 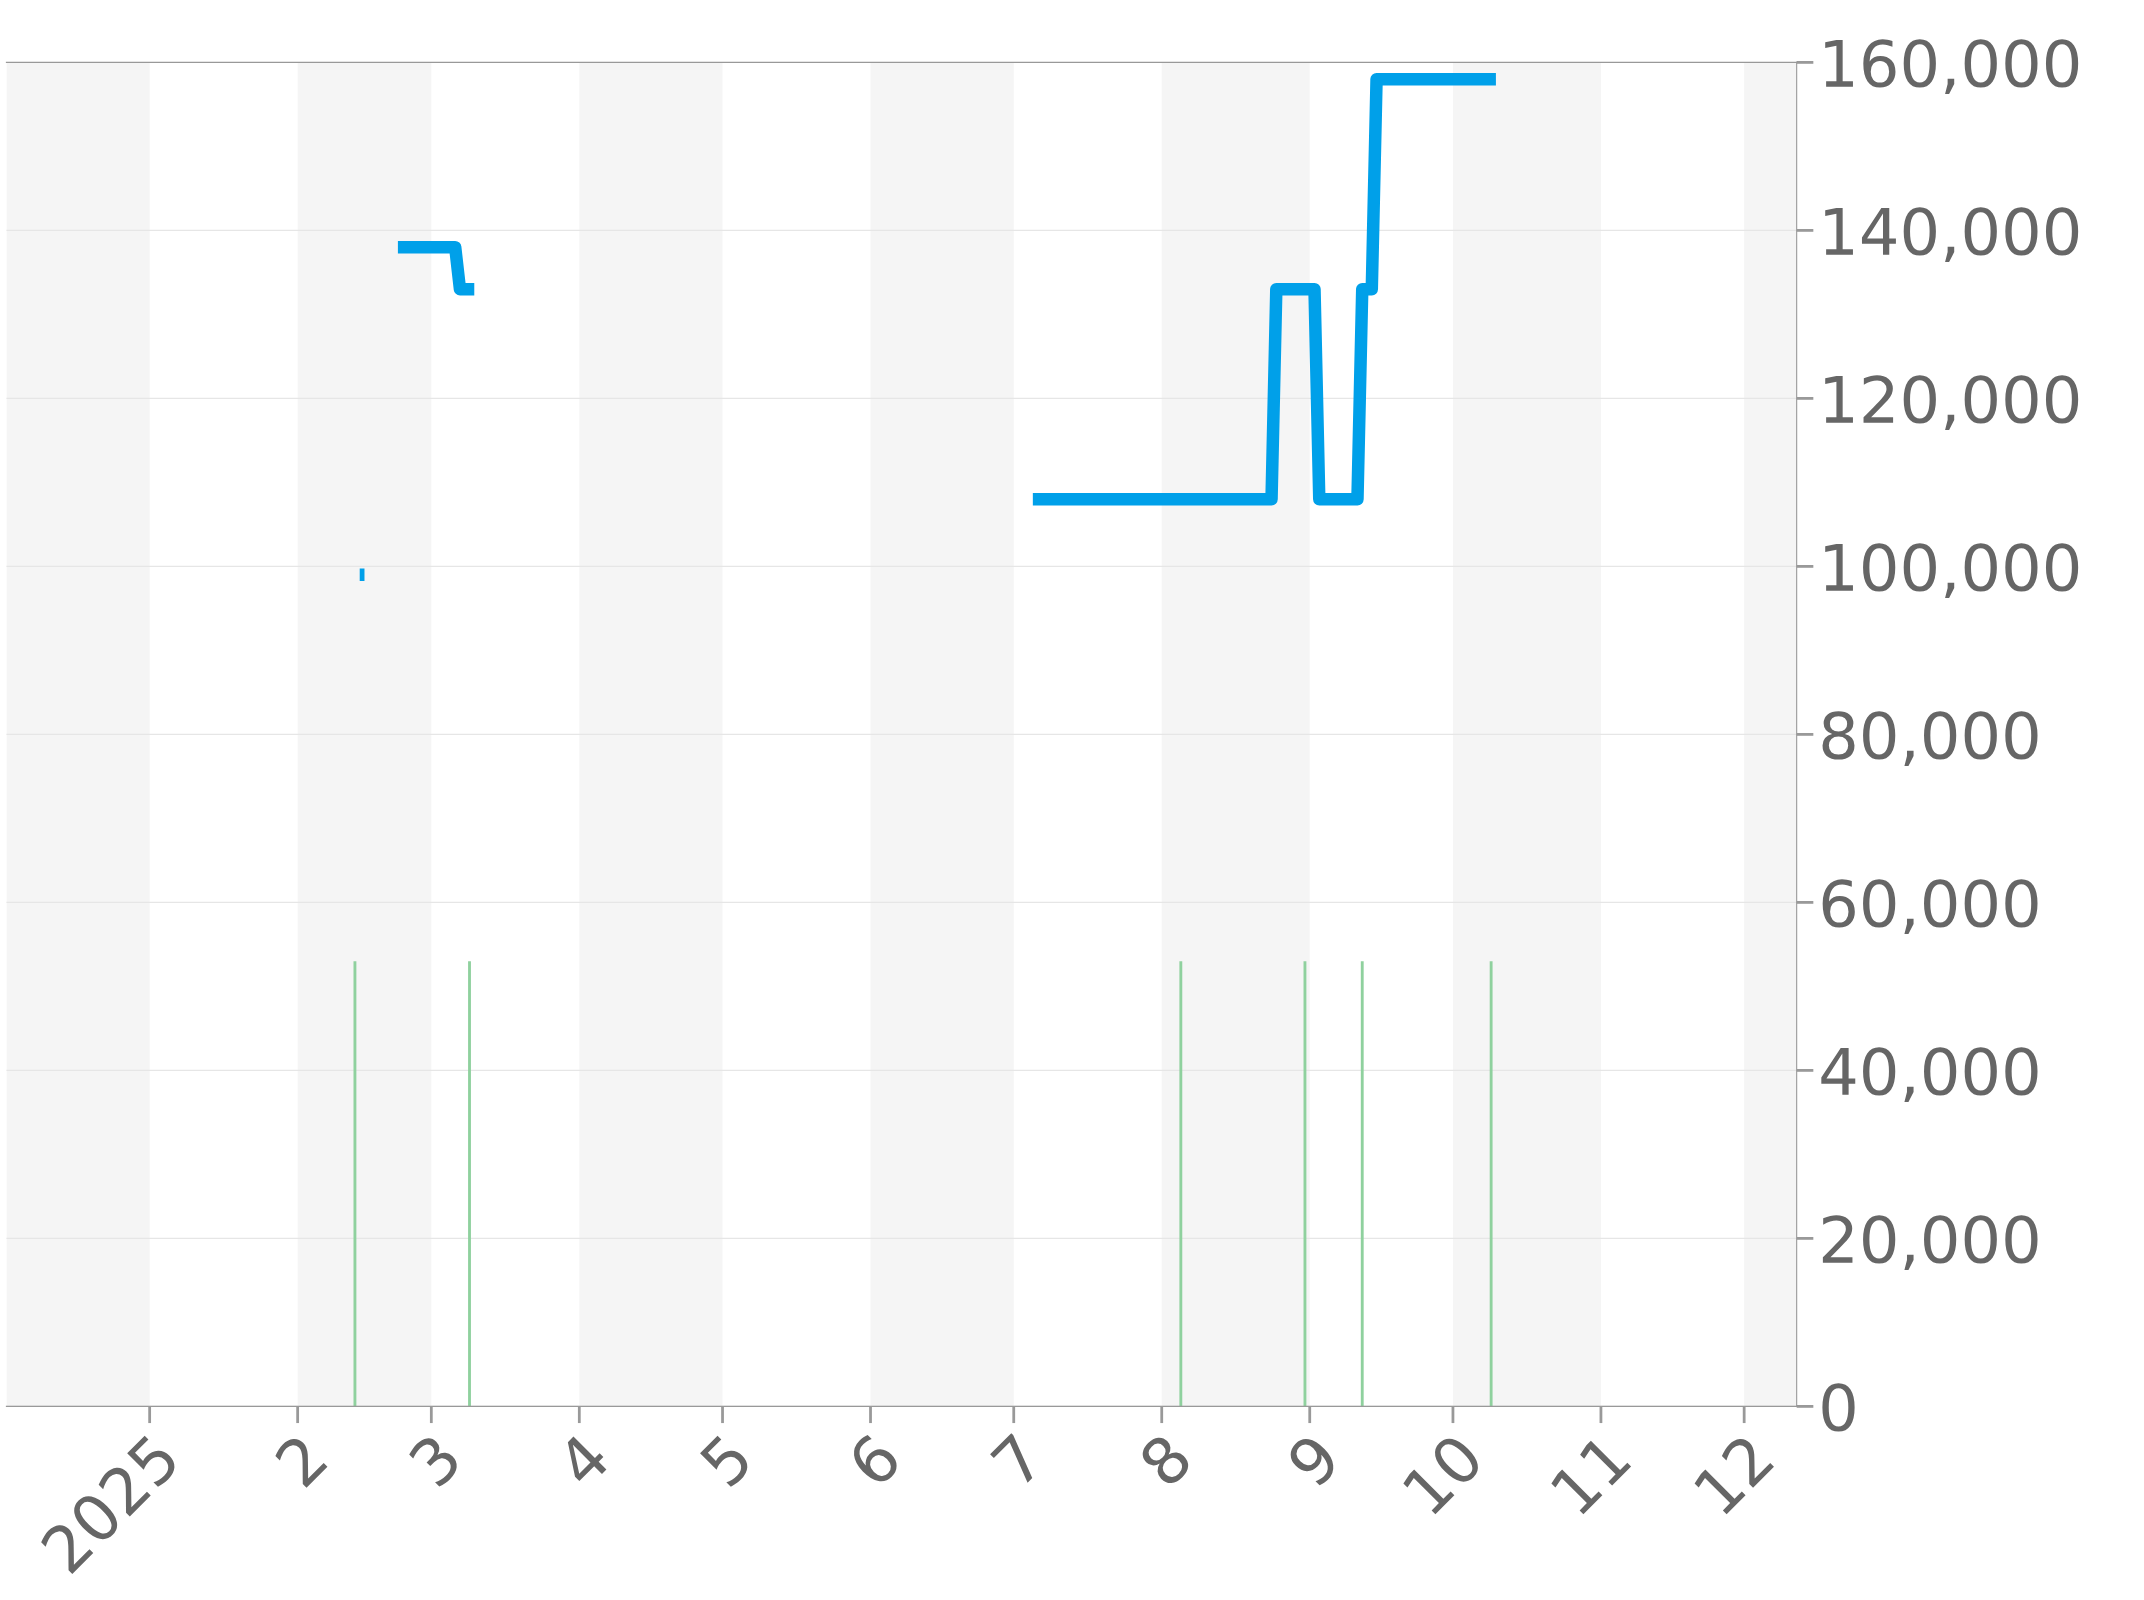 What do you see at coordinates (1930, 1243) in the screenshot?
I see `y-tick-label: 20,000` at bounding box center [1930, 1243].